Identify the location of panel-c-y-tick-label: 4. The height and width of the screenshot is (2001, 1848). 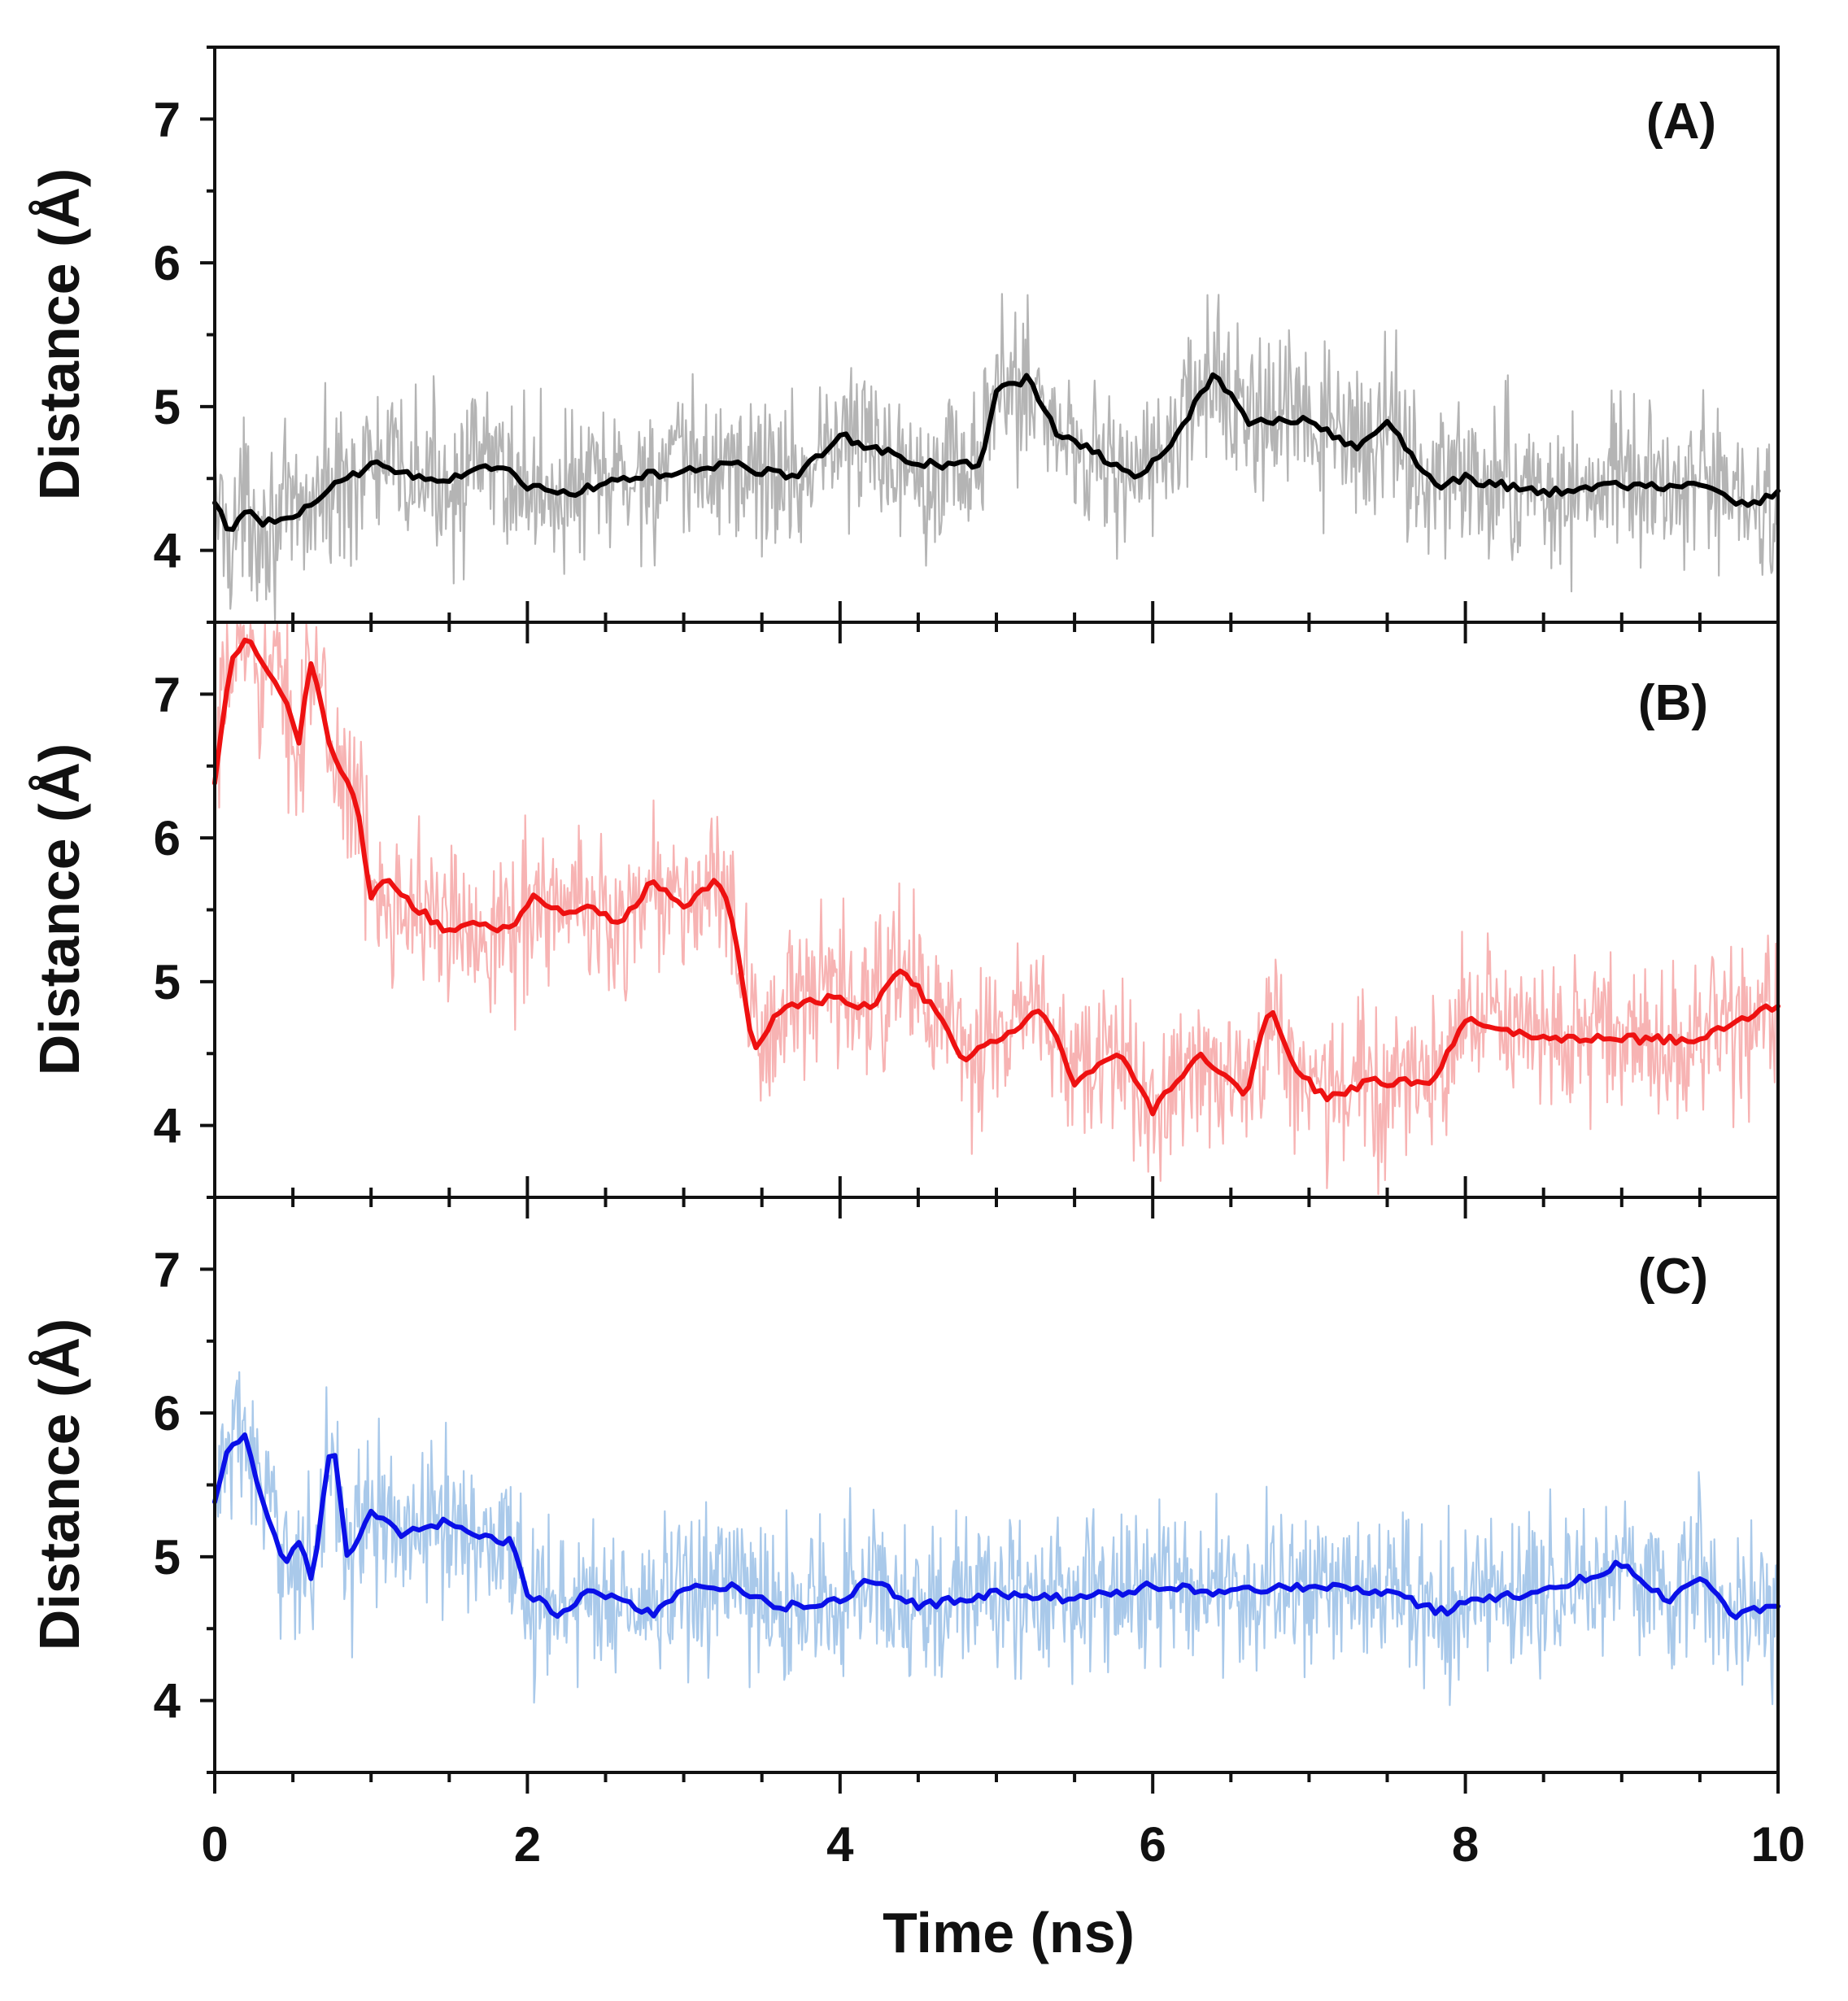
(167, 1701).